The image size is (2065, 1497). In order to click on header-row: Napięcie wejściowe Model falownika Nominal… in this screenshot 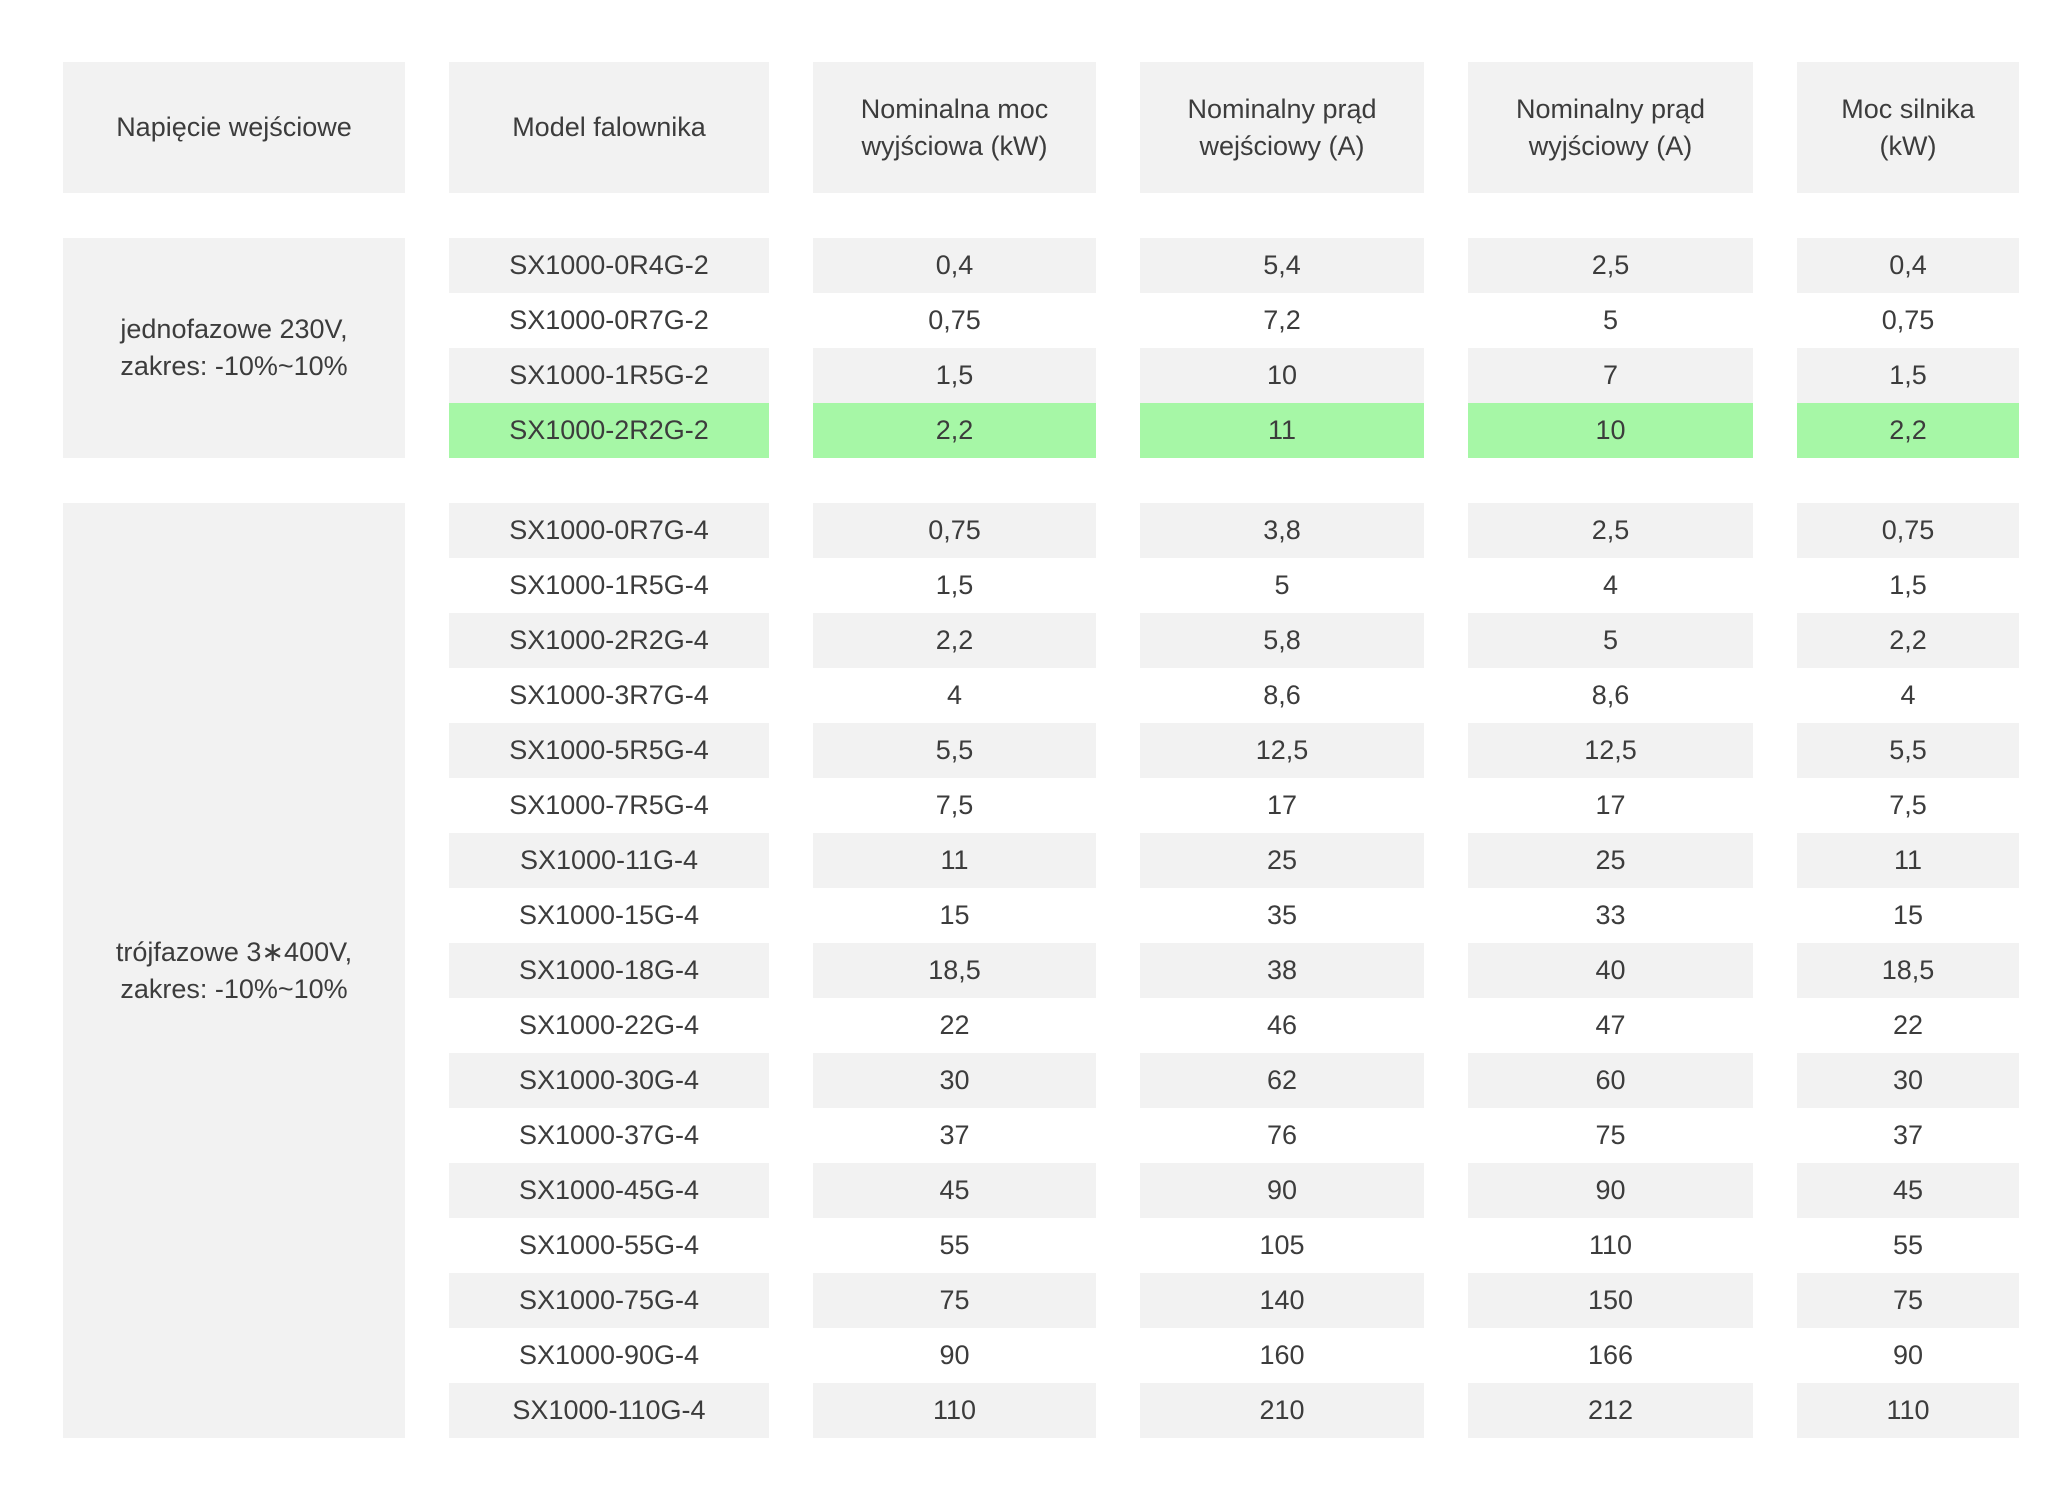, I will do `click(1041, 127)`.